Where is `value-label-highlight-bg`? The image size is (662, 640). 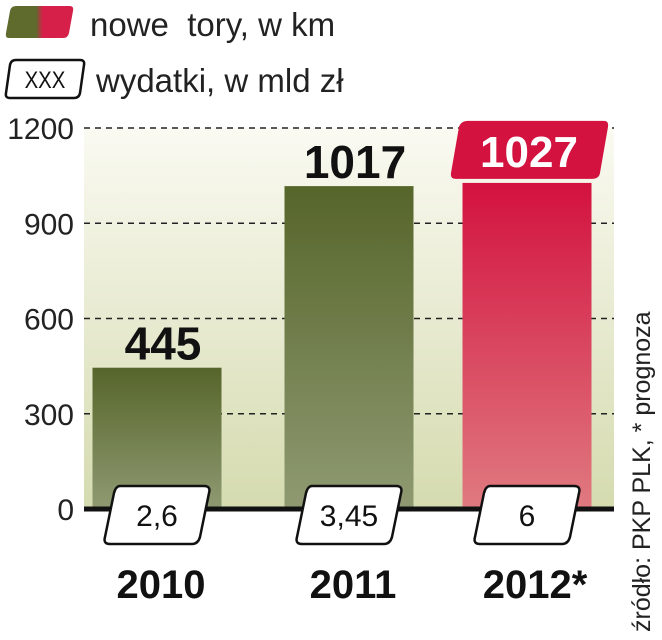 value-label-highlight-bg is located at coordinates (529, 149).